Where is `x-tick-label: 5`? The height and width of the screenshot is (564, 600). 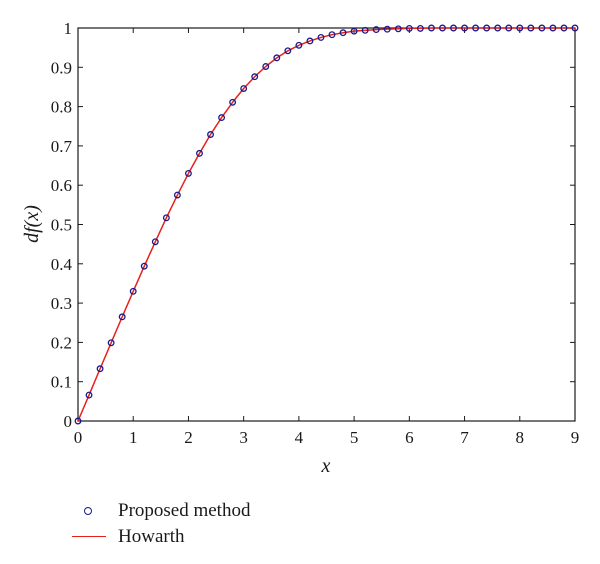 x-tick-label: 5 is located at coordinates (354, 437).